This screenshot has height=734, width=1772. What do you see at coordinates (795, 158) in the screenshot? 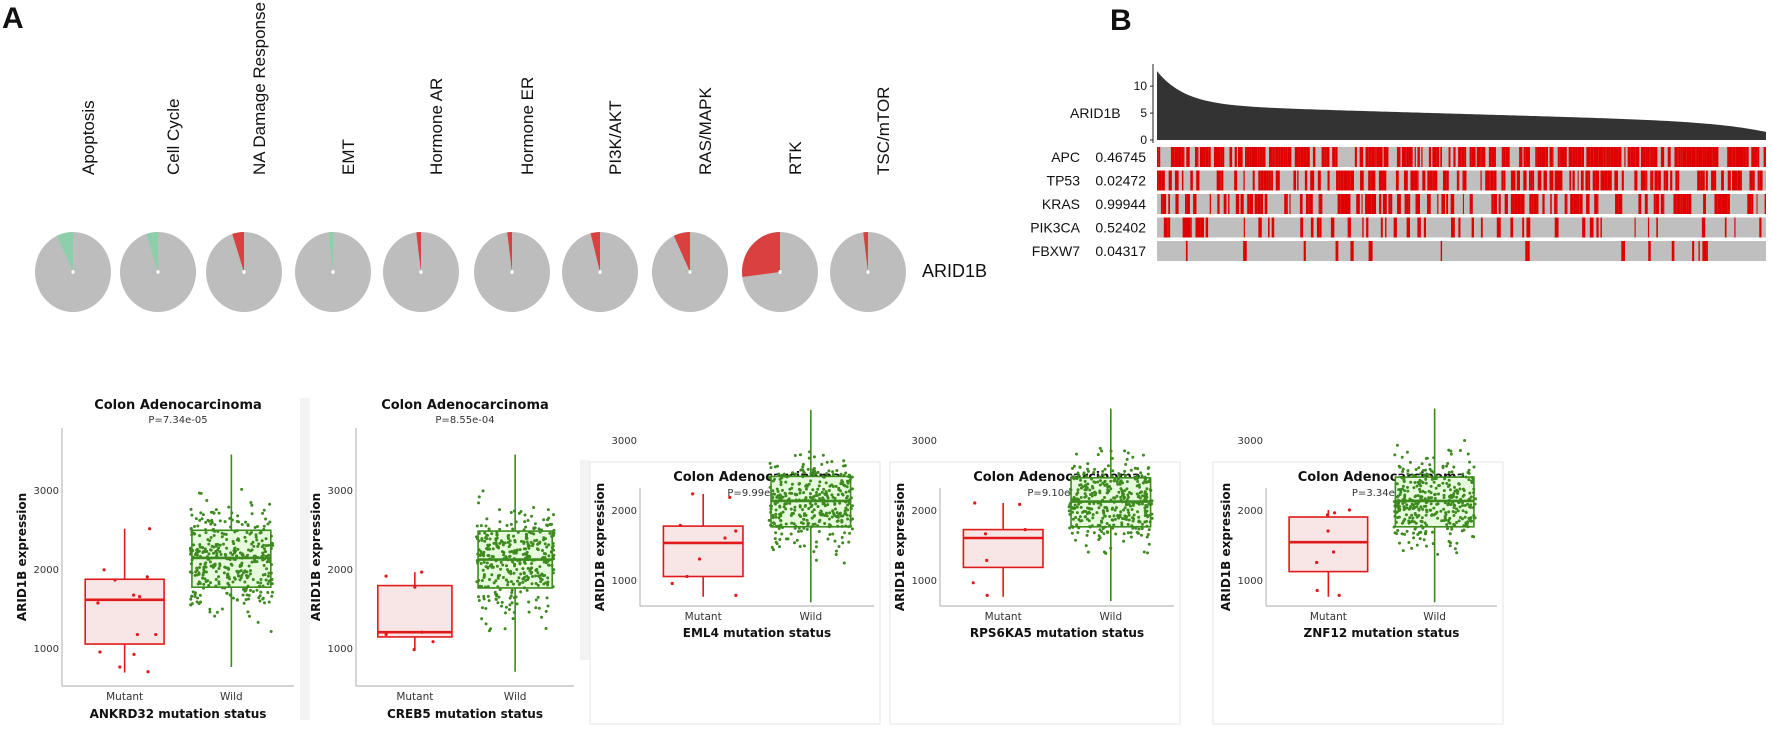
I see `pathway-label: RTK` at bounding box center [795, 158].